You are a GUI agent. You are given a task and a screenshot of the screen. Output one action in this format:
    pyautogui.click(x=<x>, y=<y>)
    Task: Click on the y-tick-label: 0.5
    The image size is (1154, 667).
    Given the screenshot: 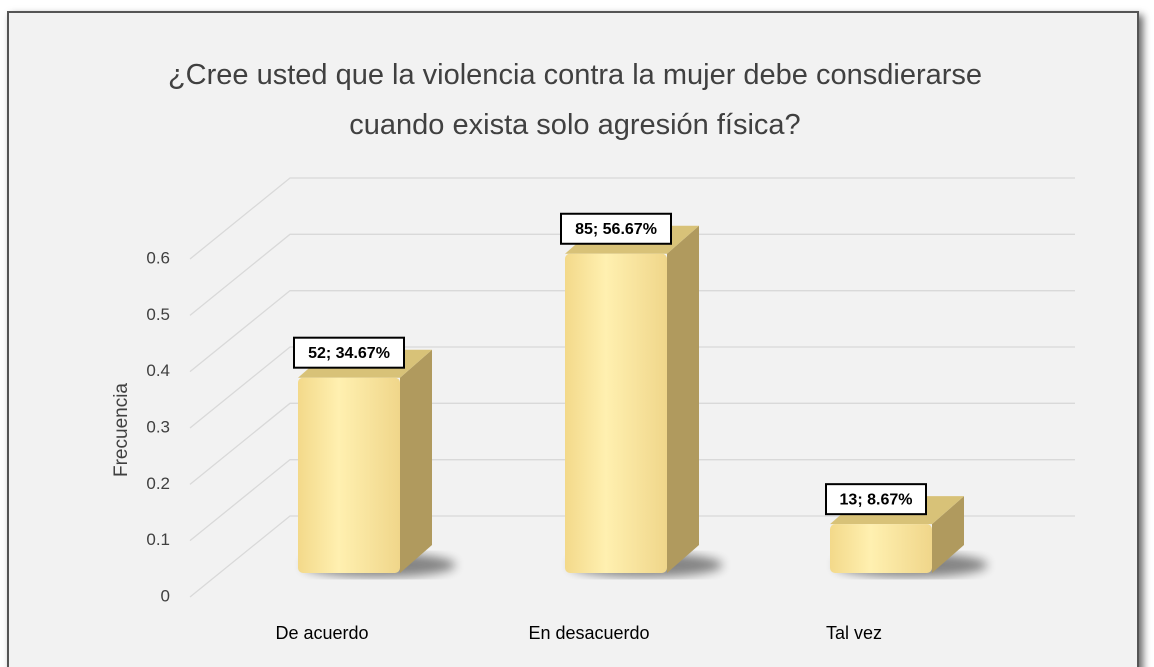 What is the action you would take?
    pyautogui.click(x=158, y=314)
    